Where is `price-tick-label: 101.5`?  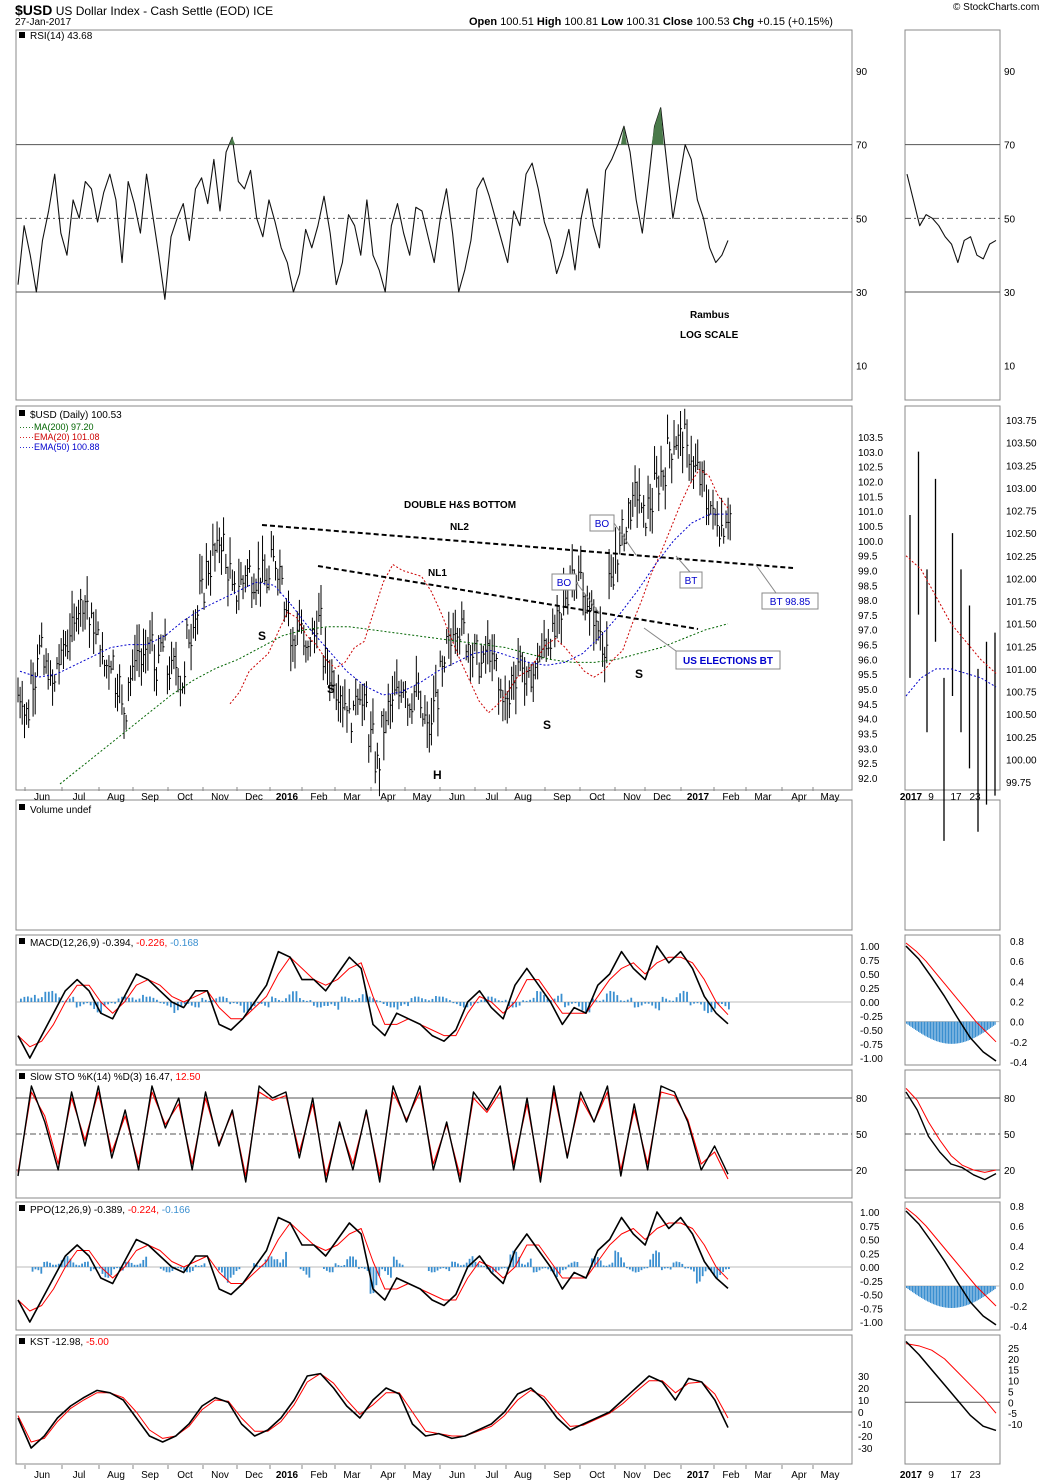
price-tick-label: 101.5 is located at coordinates (870, 497).